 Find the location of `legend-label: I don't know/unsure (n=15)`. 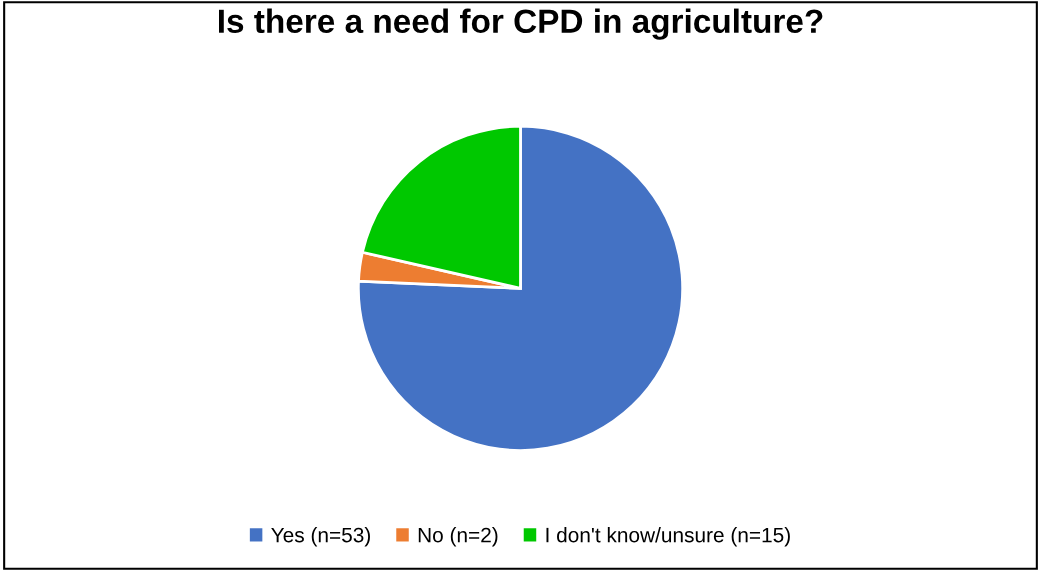

legend-label: I don't know/unsure (n=15) is located at coordinates (668, 537).